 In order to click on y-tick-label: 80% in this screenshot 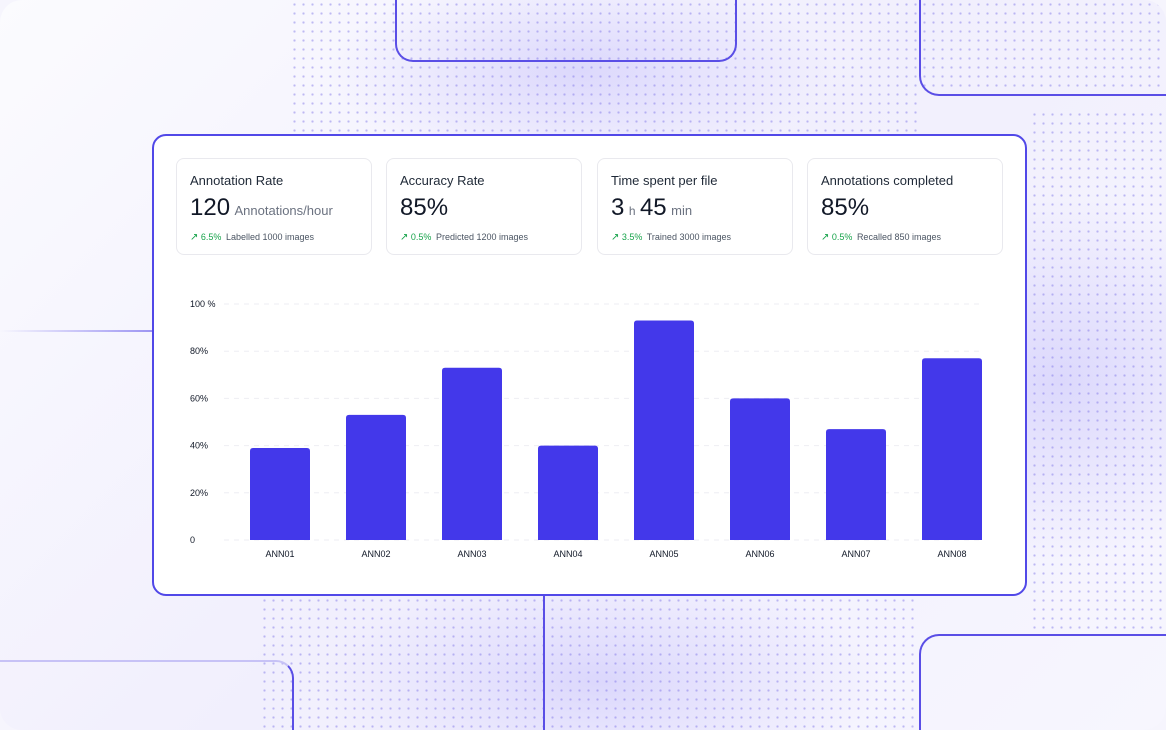, I will do `click(199, 351)`.